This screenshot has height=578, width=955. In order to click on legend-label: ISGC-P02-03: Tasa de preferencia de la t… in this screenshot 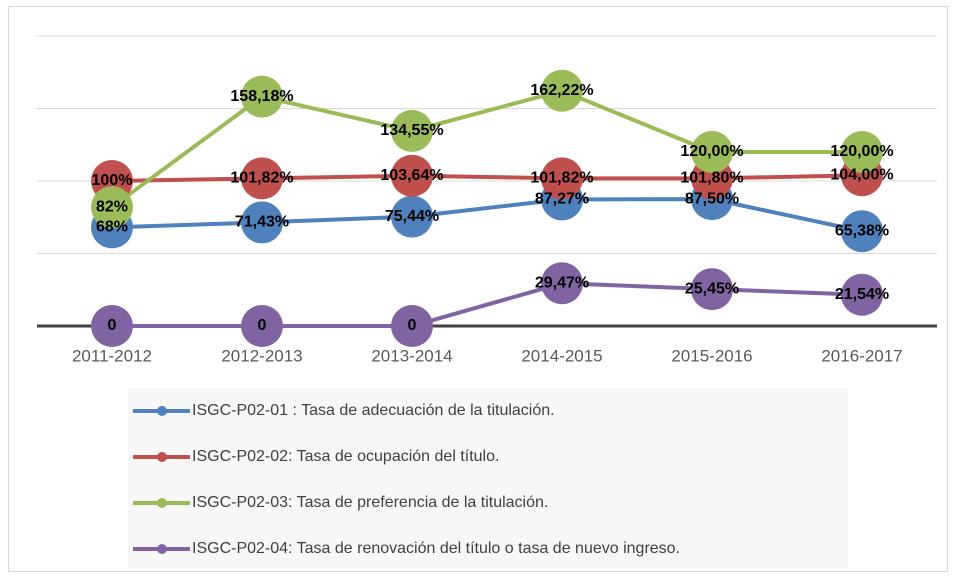, I will do `click(370, 502)`.